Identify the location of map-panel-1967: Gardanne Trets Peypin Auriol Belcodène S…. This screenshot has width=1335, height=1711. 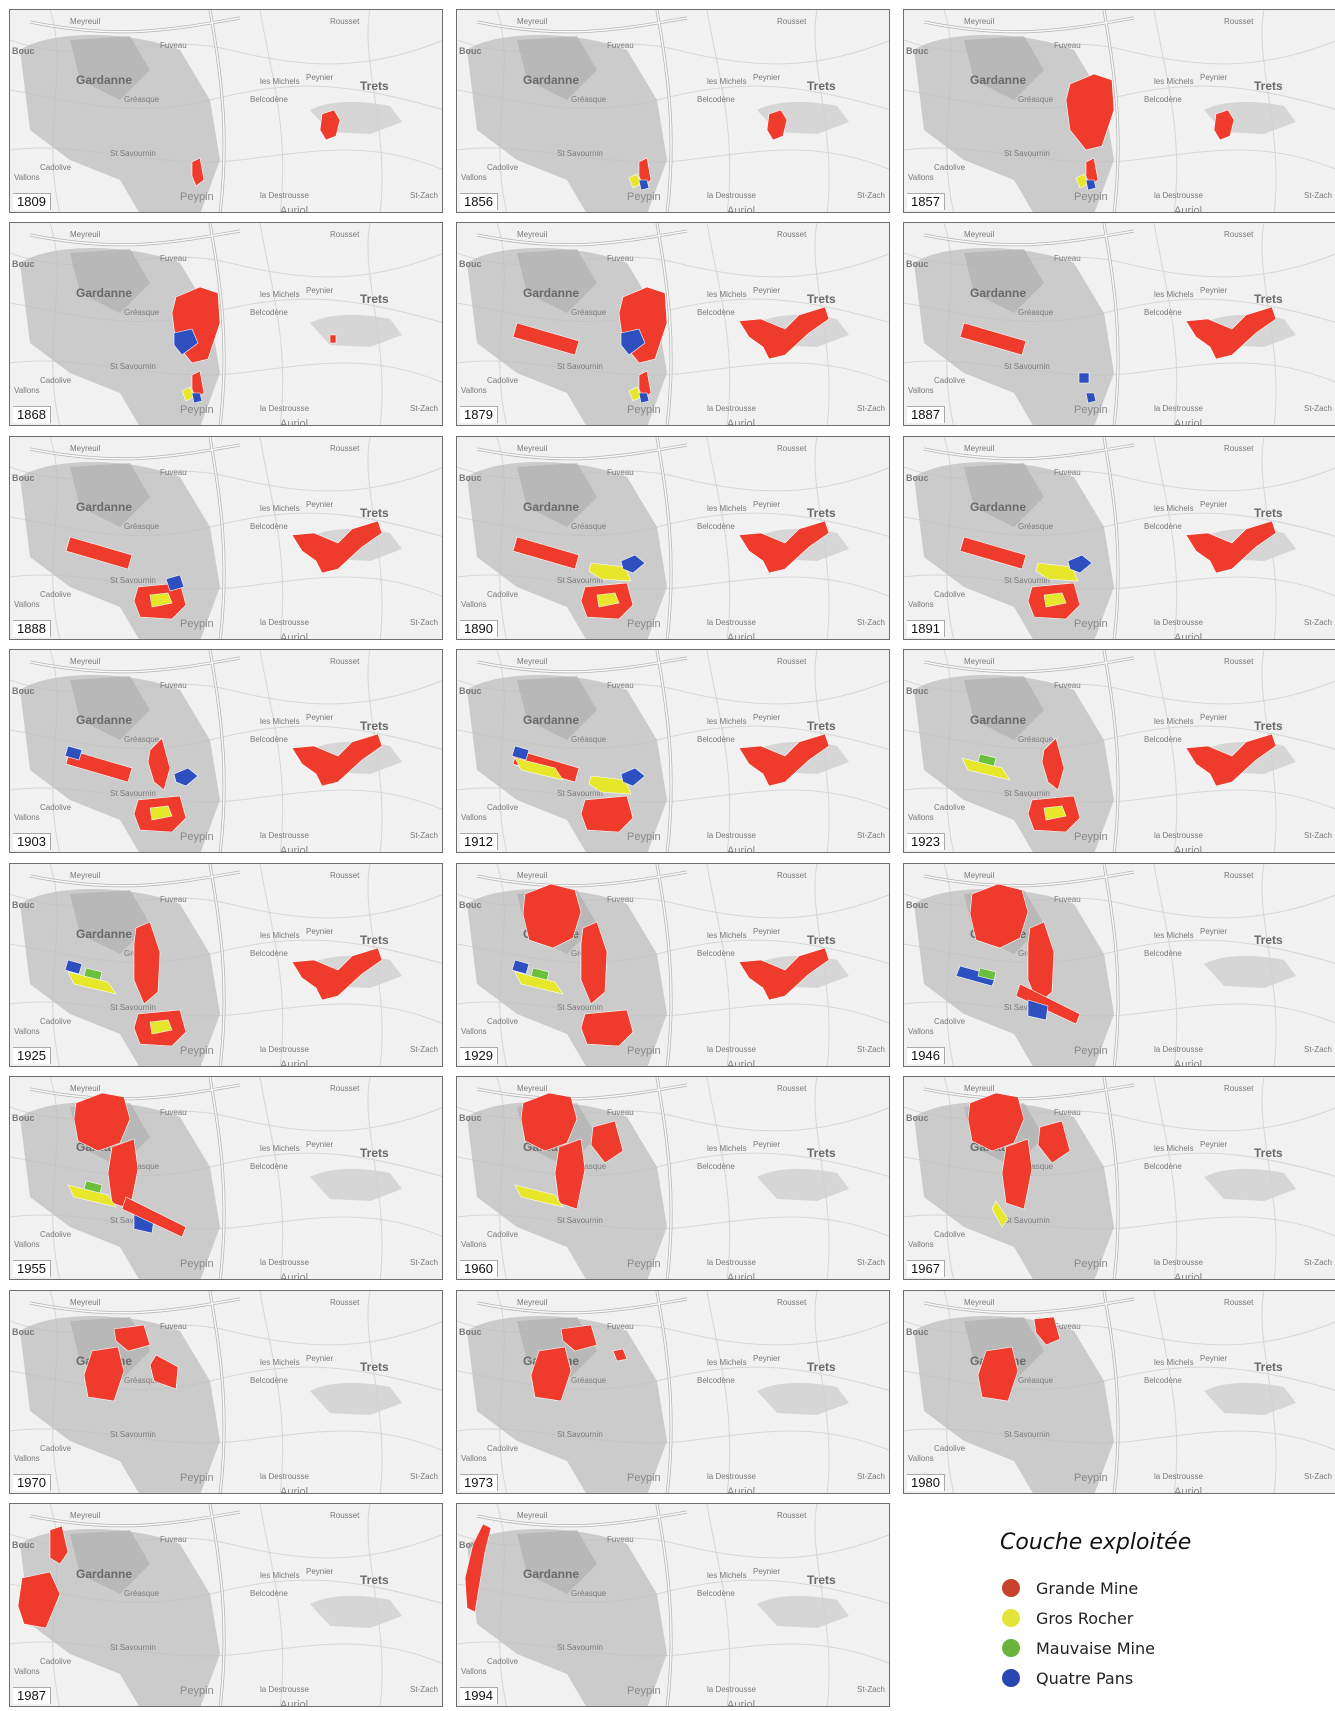
(1119, 1178).